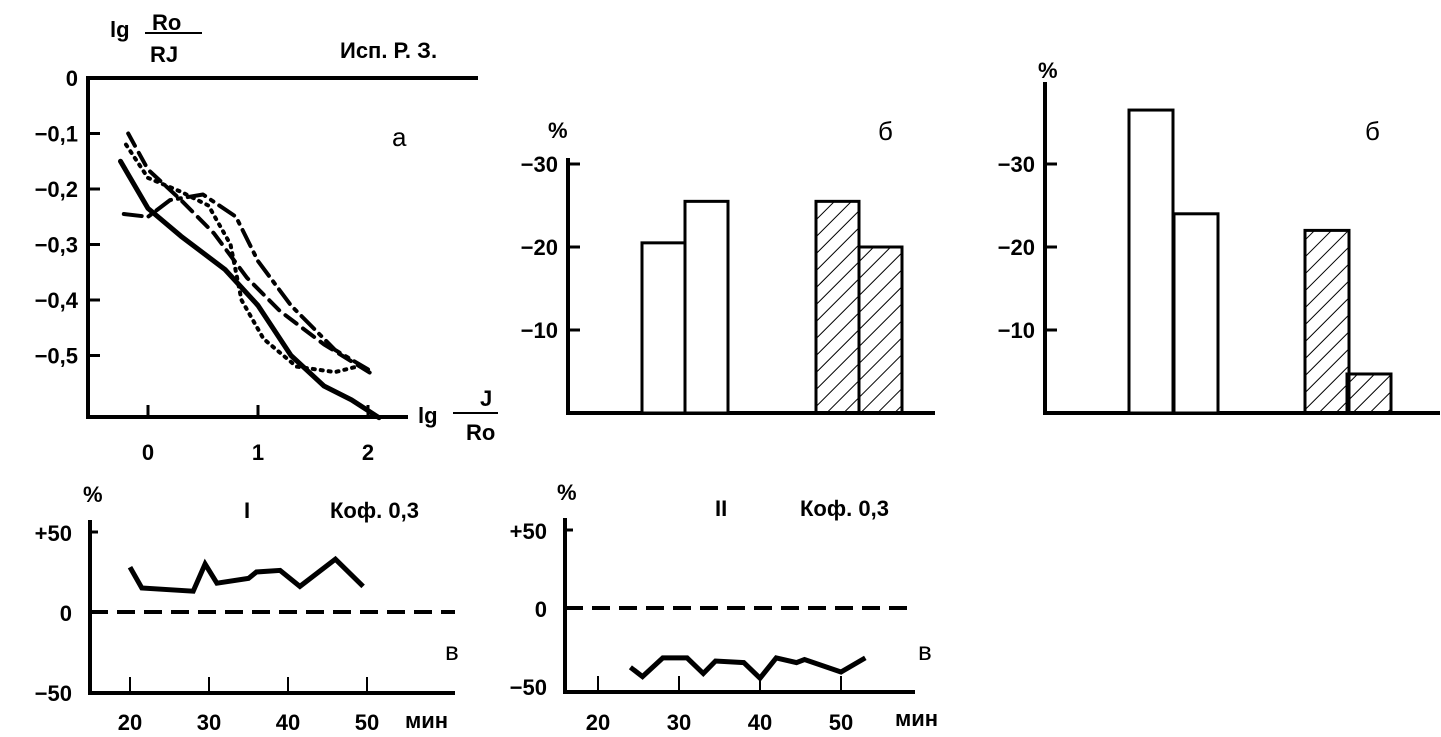 The image size is (1441, 737). What do you see at coordinates (120, 29) in the screenshot?
I see `y-axis-label-prefix: lg` at bounding box center [120, 29].